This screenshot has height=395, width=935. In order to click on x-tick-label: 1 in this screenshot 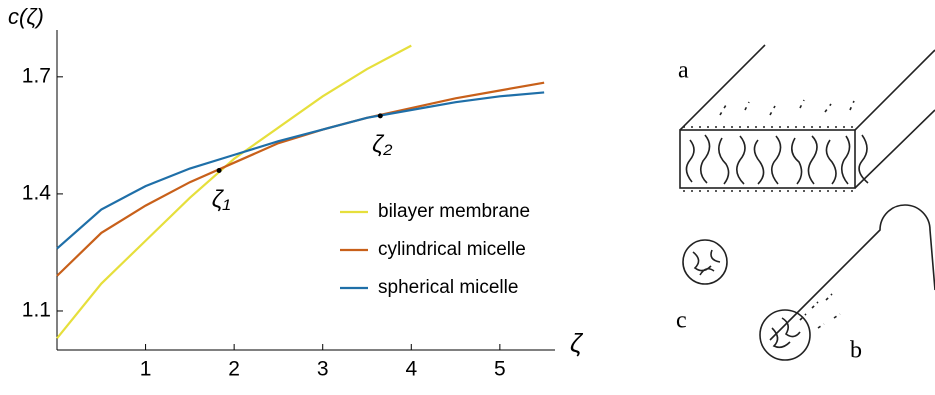, I will do `click(146, 369)`.